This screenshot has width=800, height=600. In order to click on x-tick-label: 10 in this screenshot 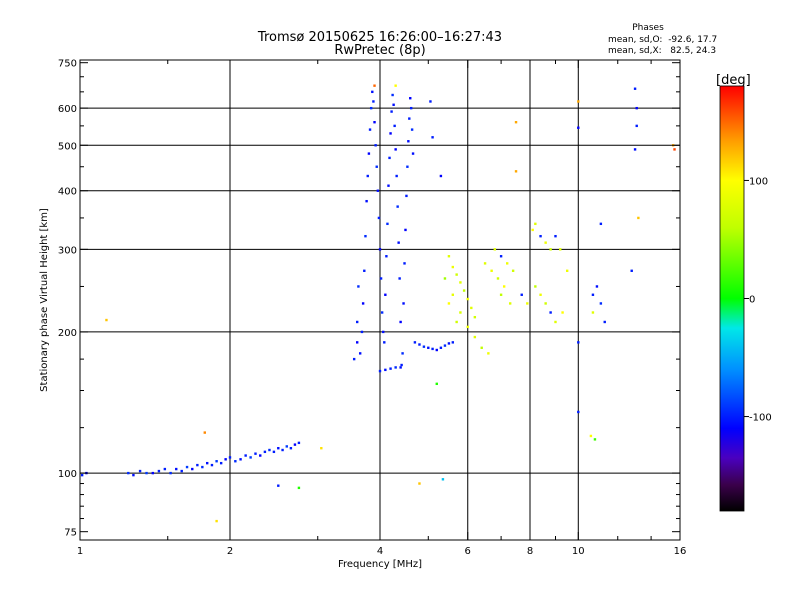, I will do `click(578, 551)`.